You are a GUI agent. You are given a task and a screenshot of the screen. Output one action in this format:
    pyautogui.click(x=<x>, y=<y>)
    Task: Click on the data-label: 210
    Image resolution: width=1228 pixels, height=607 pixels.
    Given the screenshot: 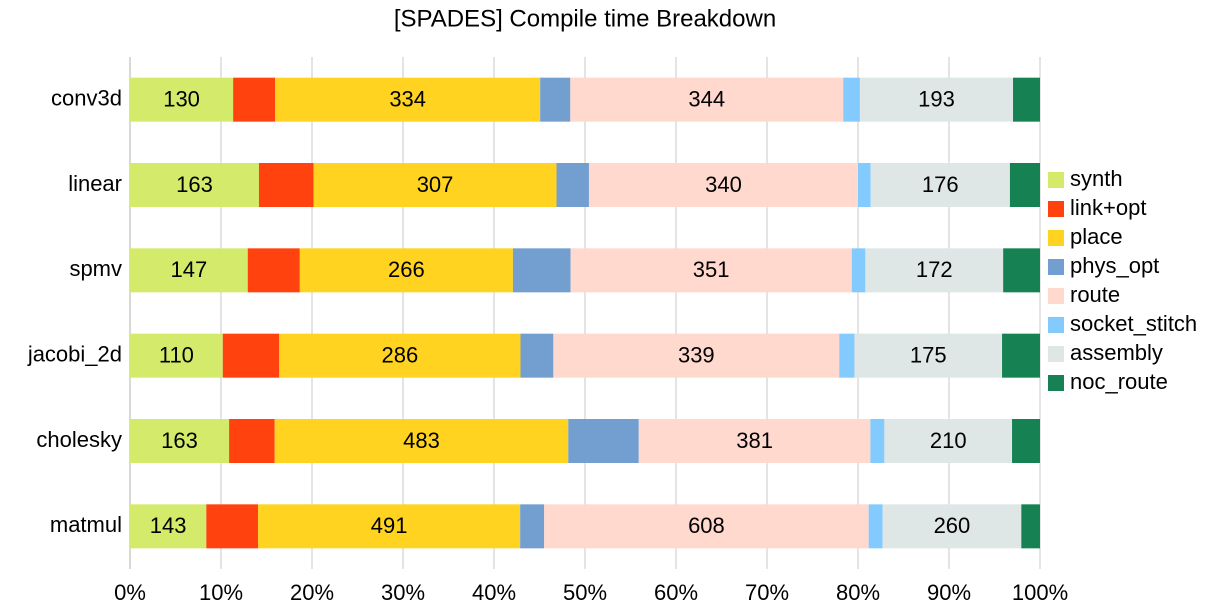 What is the action you would take?
    pyautogui.click(x=948, y=440)
    